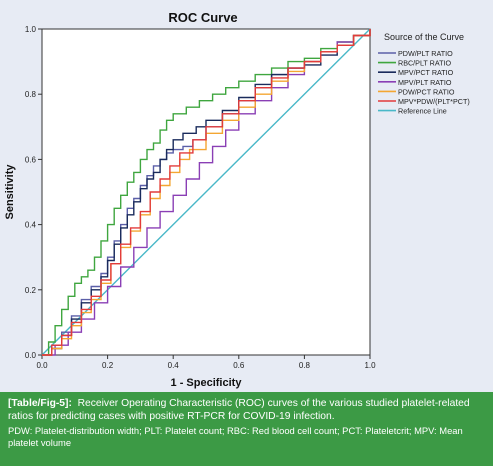 The width and height of the screenshot is (493, 466). I want to click on y-axis-ticks: 0.0 0.2 0.4 0.6 0.8 1.0, so click(33, 192).